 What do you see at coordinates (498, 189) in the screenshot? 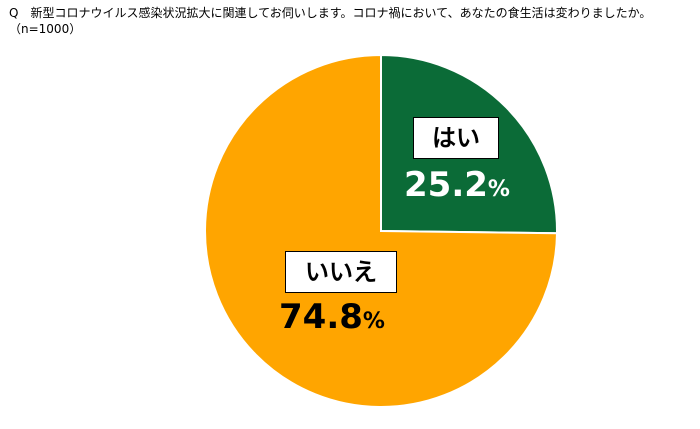
I see `slice-value-yes-unit: %` at bounding box center [498, 189].